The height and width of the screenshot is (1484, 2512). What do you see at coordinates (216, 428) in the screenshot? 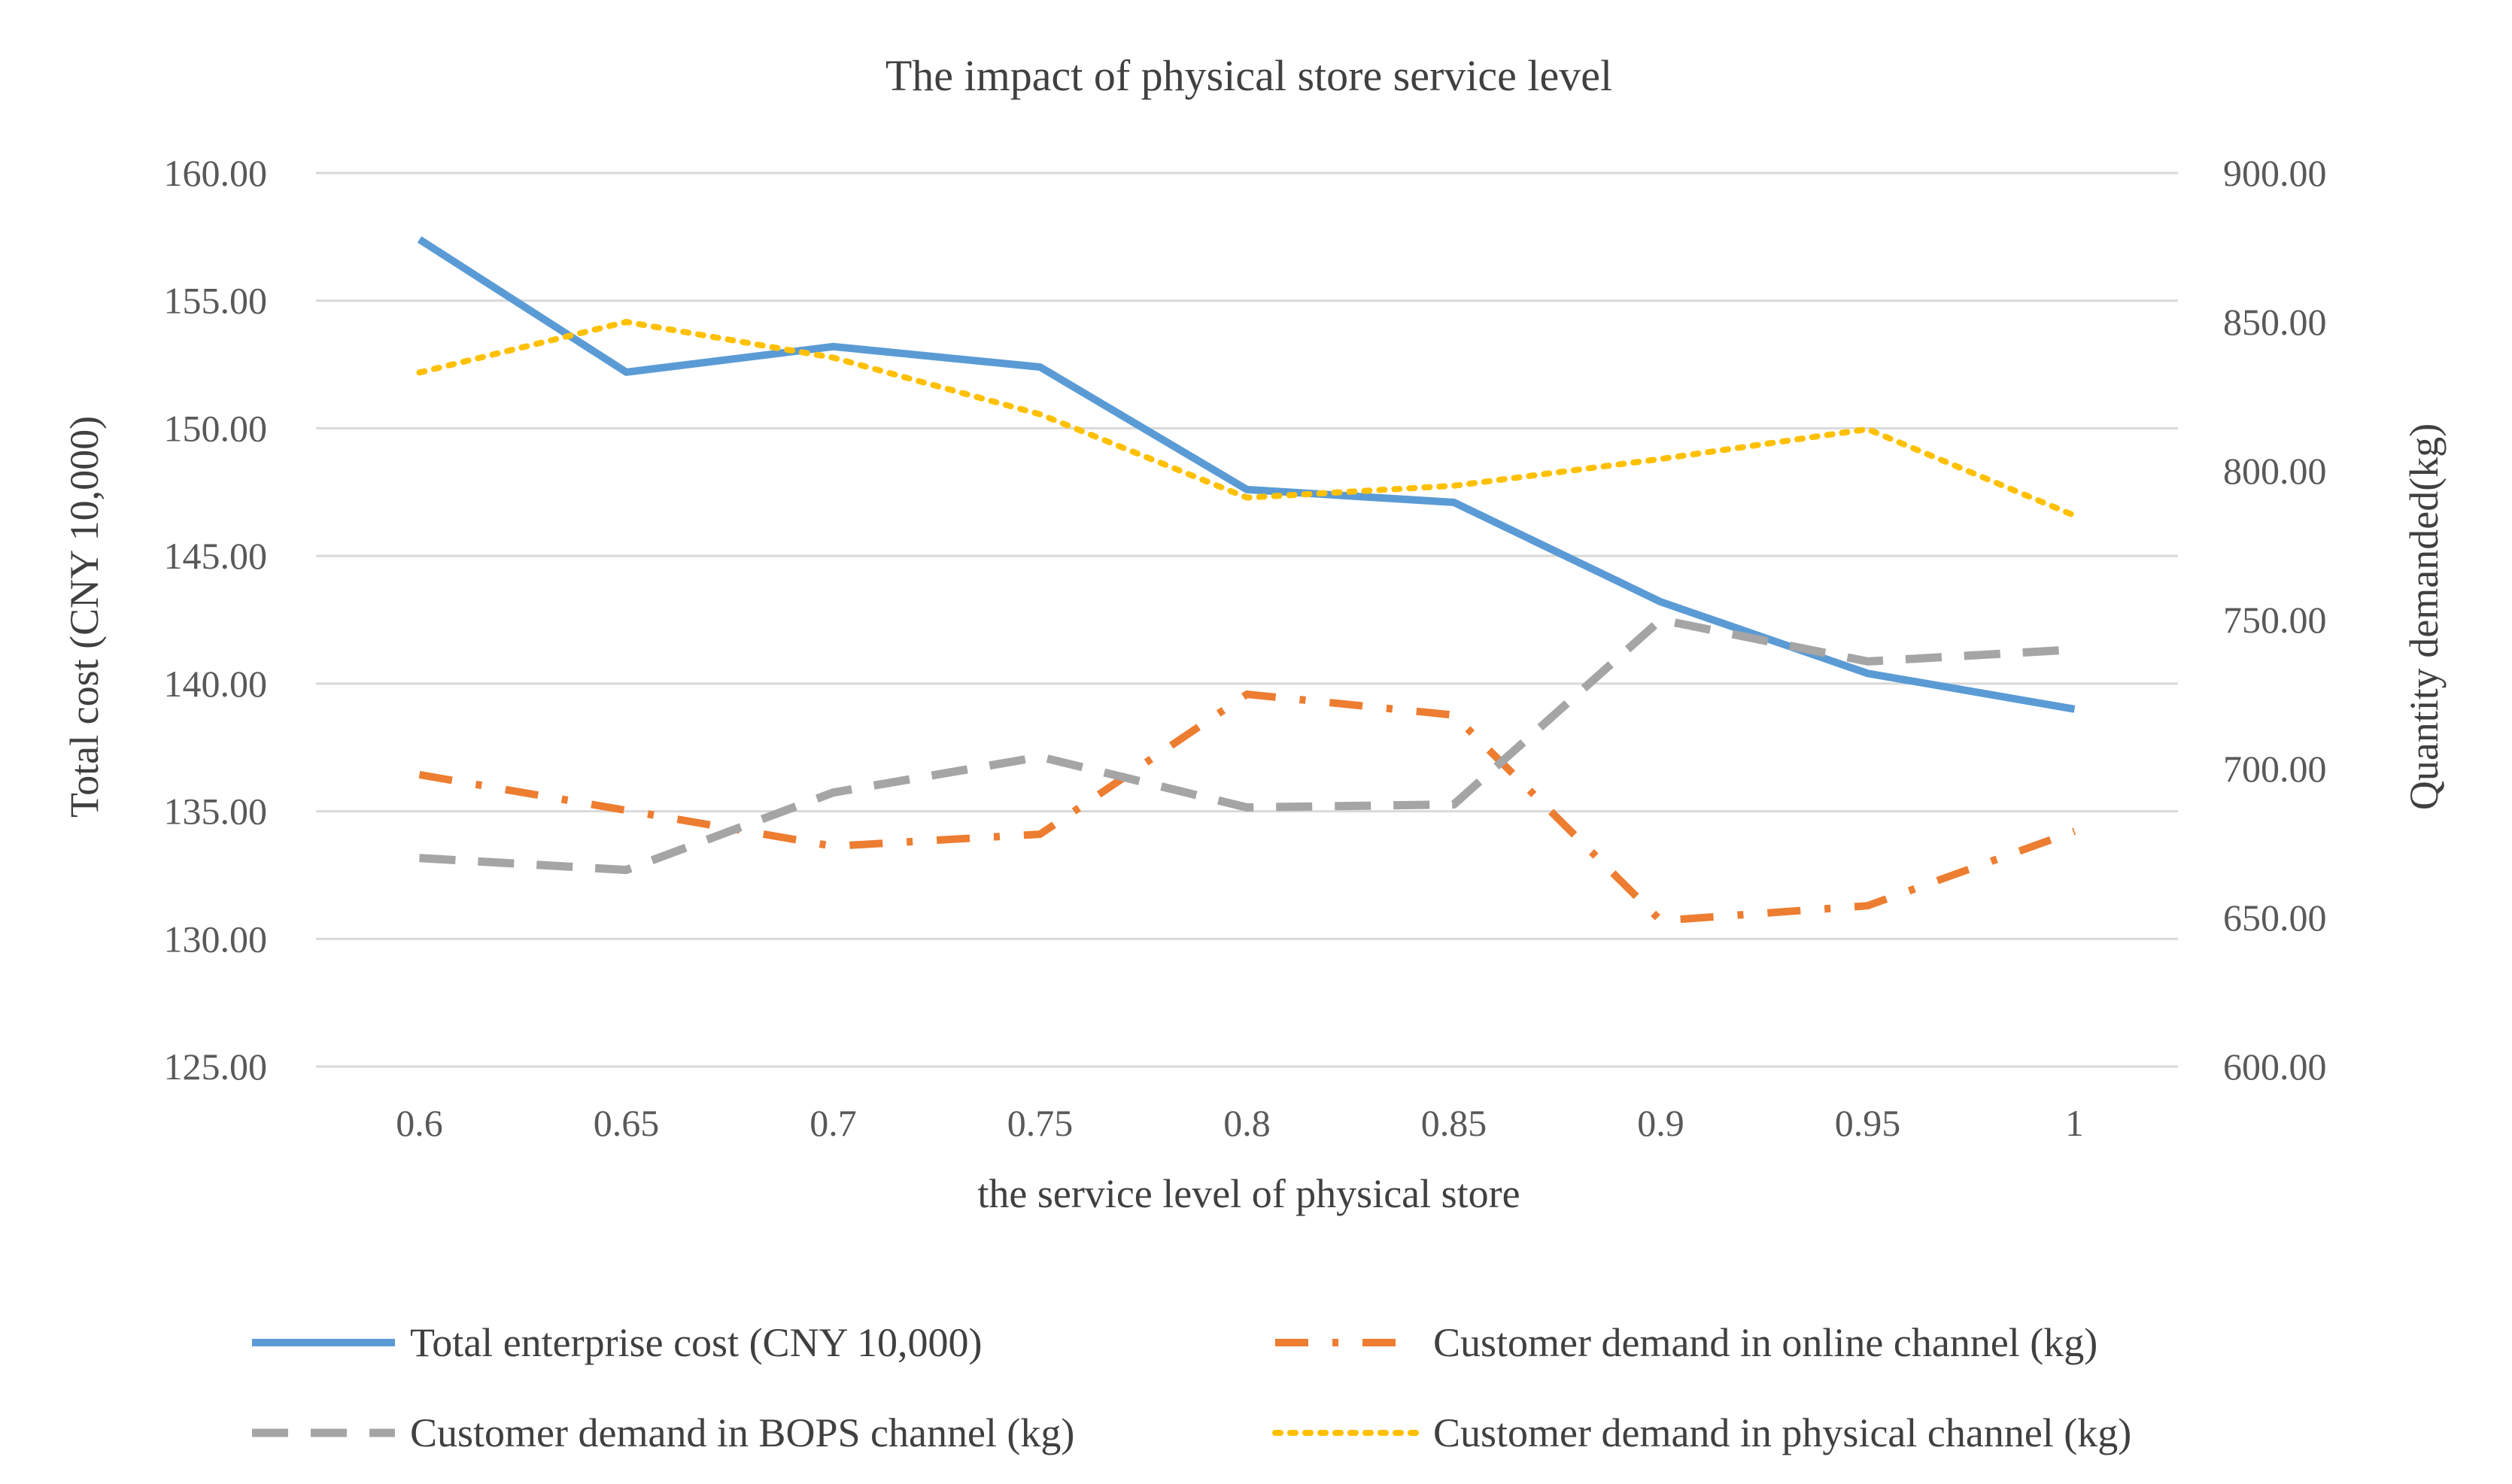
I see `y-tick-label: 150.00` at bounding box center [216, 428].